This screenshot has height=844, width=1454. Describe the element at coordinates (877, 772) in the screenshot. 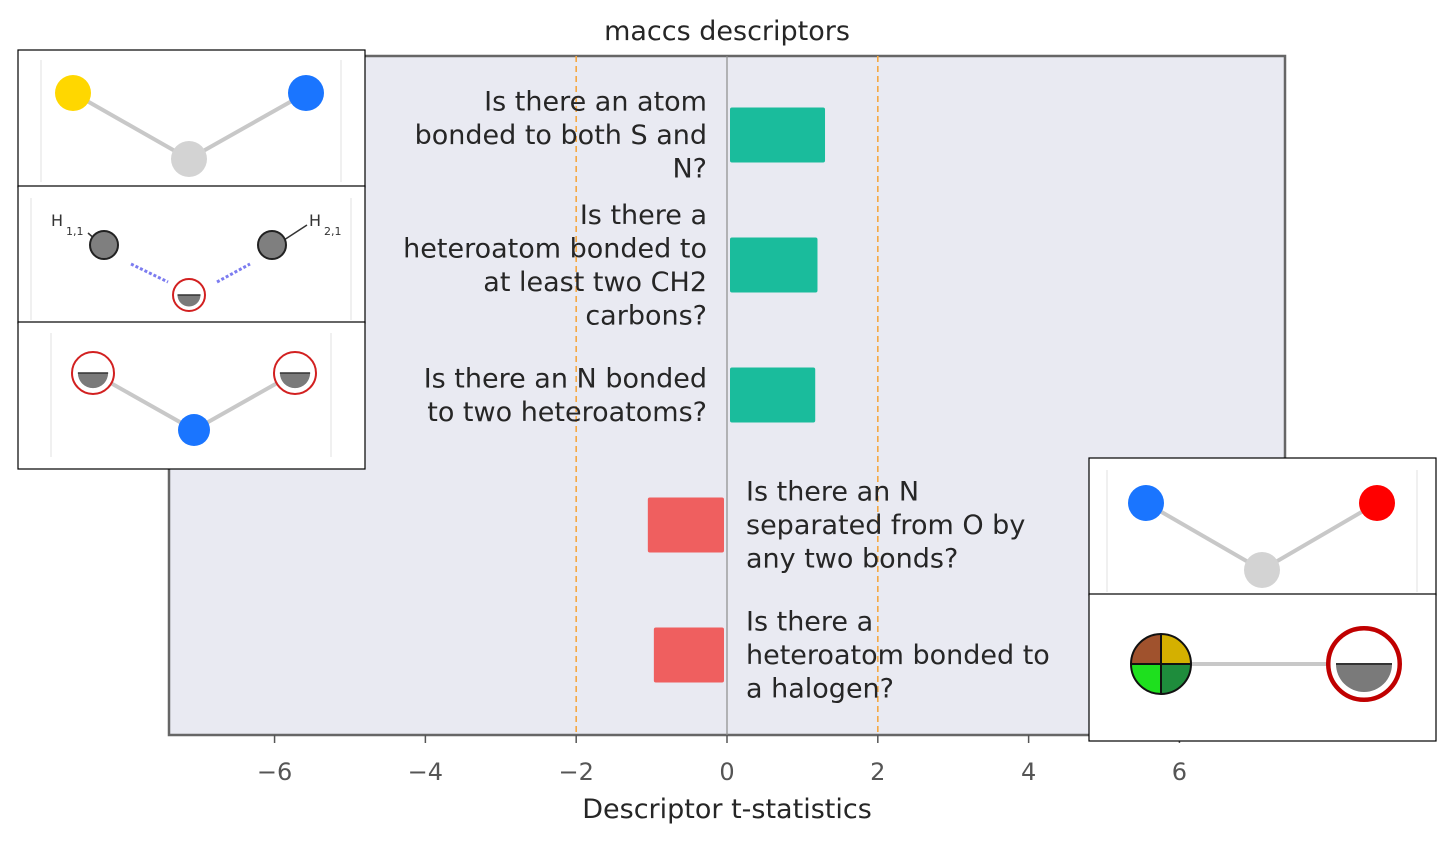

I see `x-tick-label: 2` at that location.